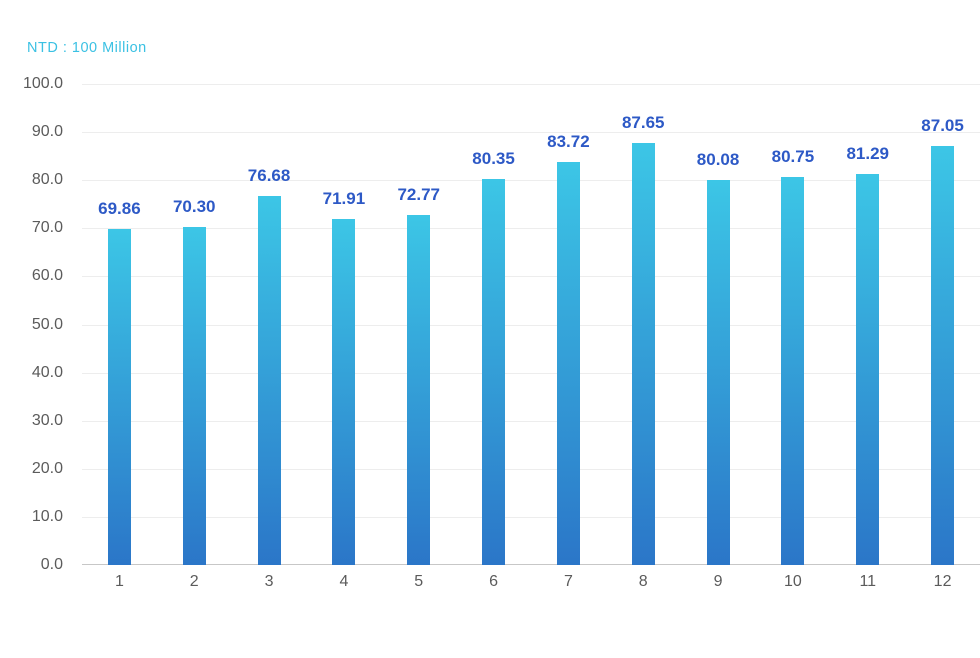 This screenshot has height=658, width=980. What do you see at coordinates (942, 581) in the screenshot?
I see `x-tick-label: 12` at bounding box center [942, 581].